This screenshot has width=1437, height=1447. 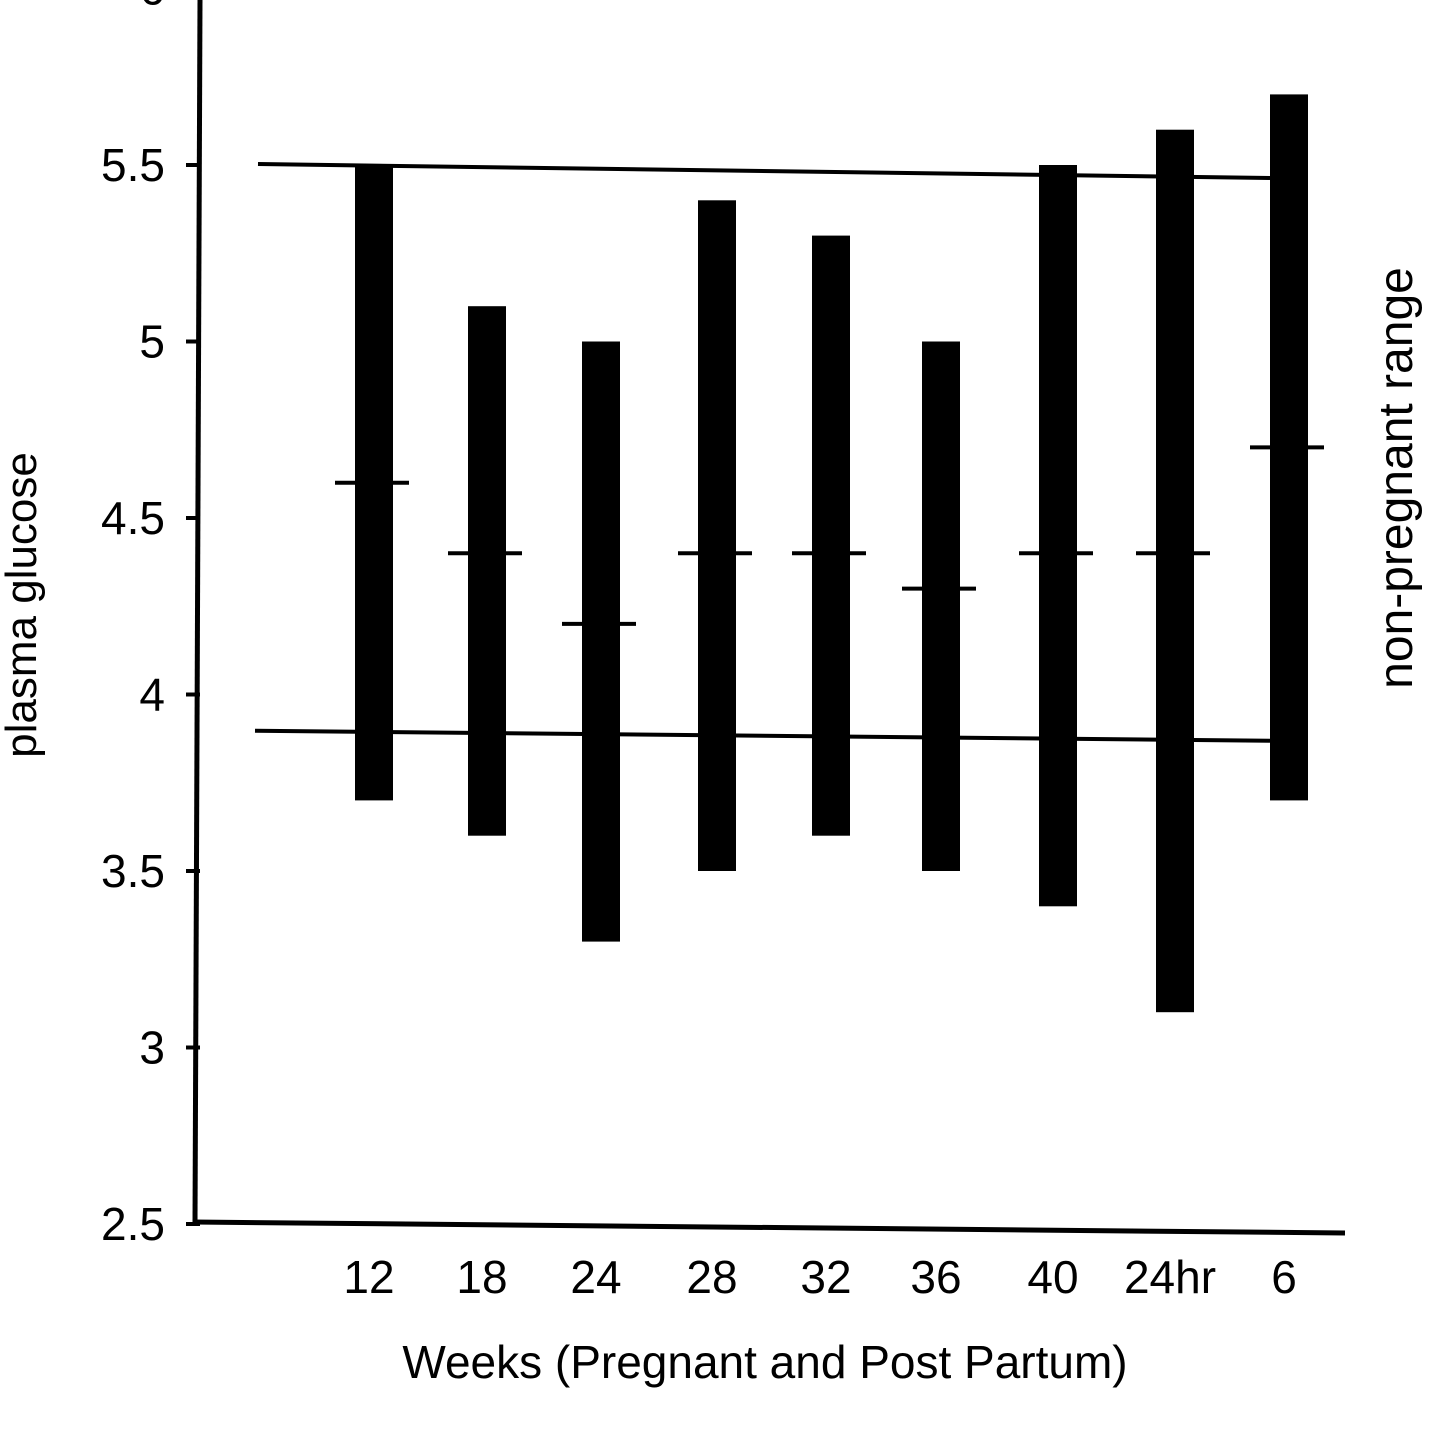 I want to click on y-axis-line, so click(x=197, y=612).